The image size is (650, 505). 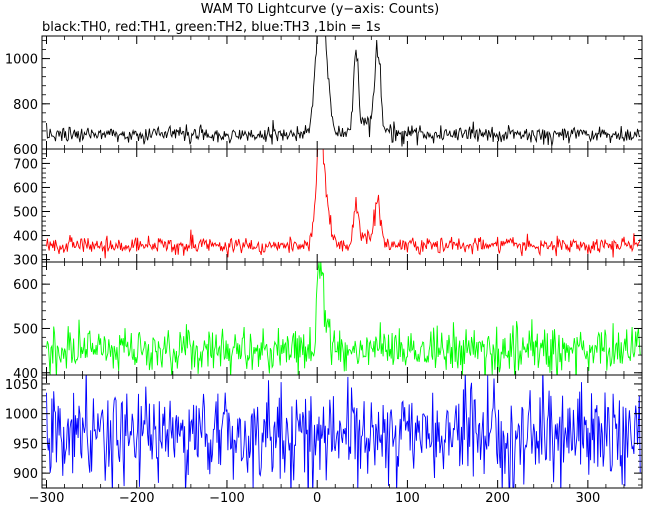 What do you see at coordinates (227, 498) in the screenshot?
I see `x-tick-label: −100` at bounding box center [227, 498].